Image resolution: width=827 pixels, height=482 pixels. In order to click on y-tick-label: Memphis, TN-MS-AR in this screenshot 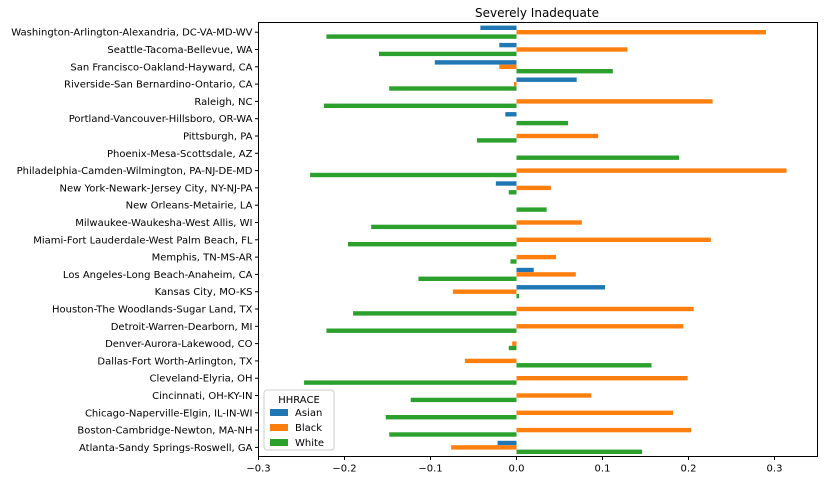, I will do `click(202, 258)`.